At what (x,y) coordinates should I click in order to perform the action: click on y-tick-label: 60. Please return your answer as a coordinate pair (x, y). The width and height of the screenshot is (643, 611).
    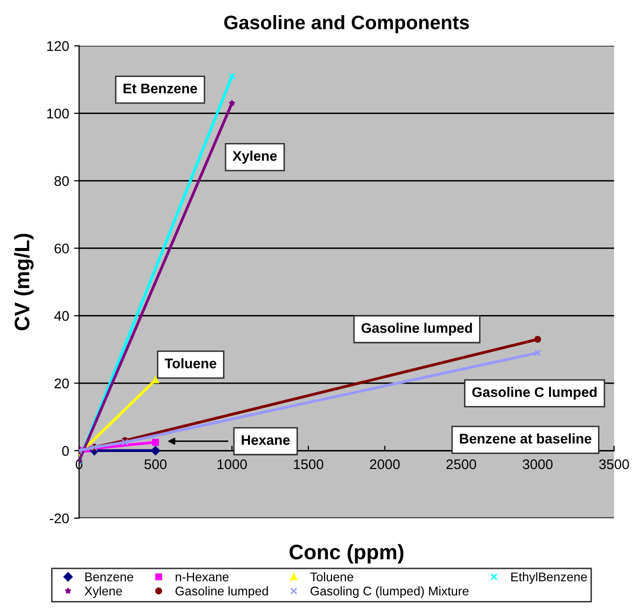
    Looking at the image, I should click on (61, 249).